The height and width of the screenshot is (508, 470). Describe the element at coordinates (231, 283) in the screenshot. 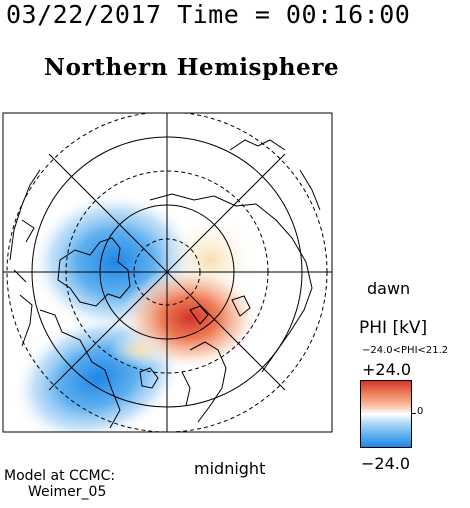

I see `asia-coastline` at that location.